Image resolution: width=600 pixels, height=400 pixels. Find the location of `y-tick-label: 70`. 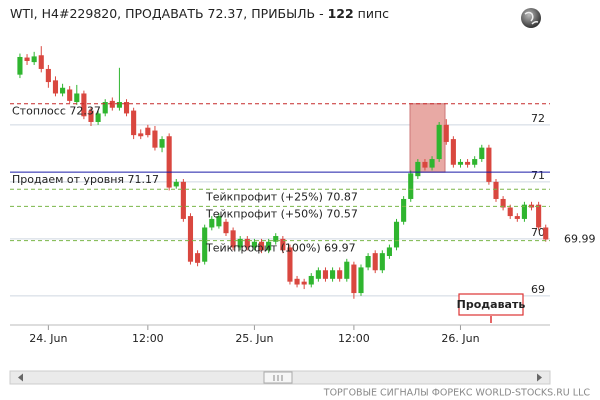

y-tick-label: 70 is located at coordinates (538, 232).